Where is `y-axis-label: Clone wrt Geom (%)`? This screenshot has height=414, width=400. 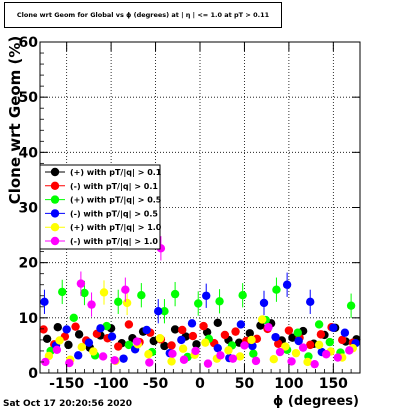 y-axis-label: Clone wrt Geom (%) is located at coordinates (15, 120).